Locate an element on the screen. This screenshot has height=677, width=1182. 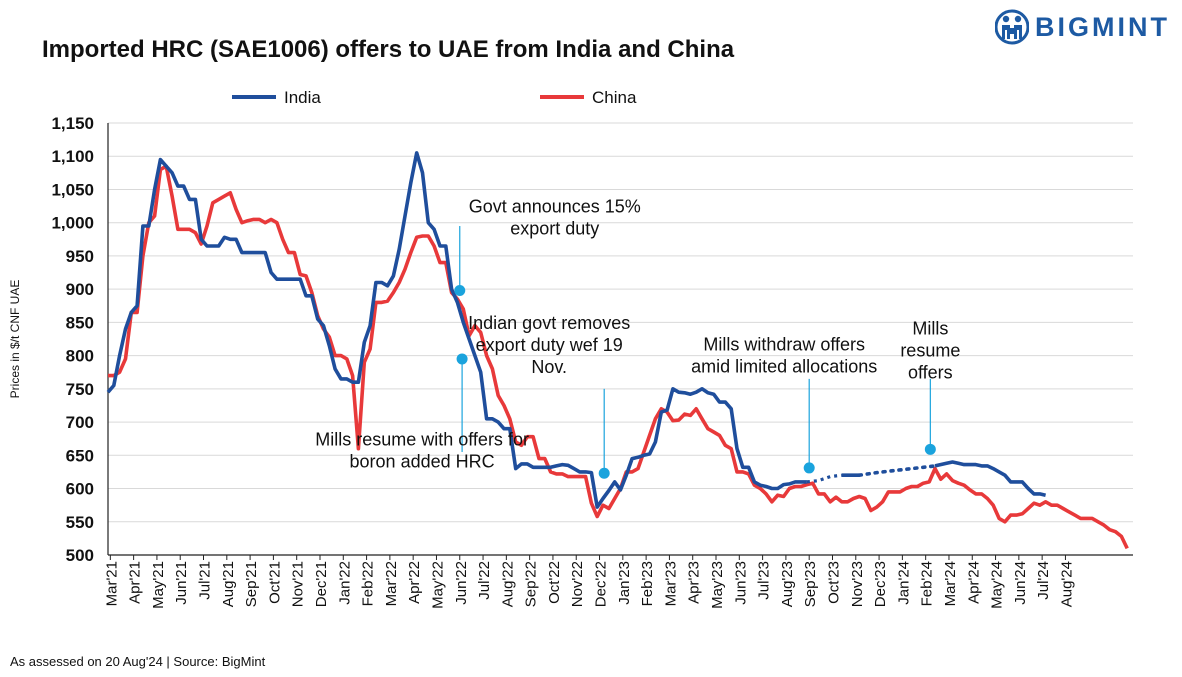
x-tick-label: Jun'22 is located at coordinates (461, 583).